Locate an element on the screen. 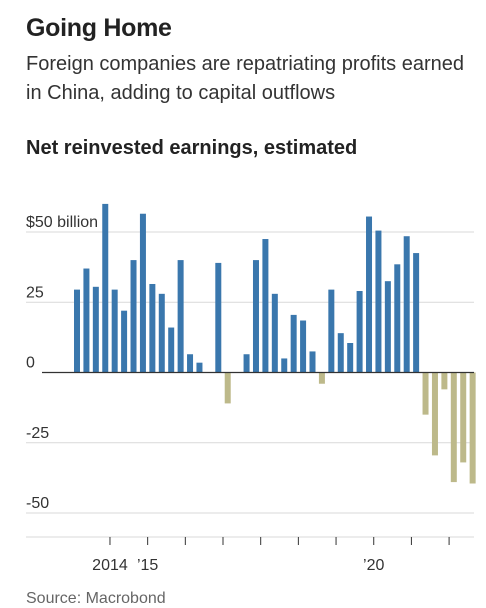 Image resolution: width=486 pixels, height=608 pixels. y-tick-label: -25 is located at coordinates (37, 433).